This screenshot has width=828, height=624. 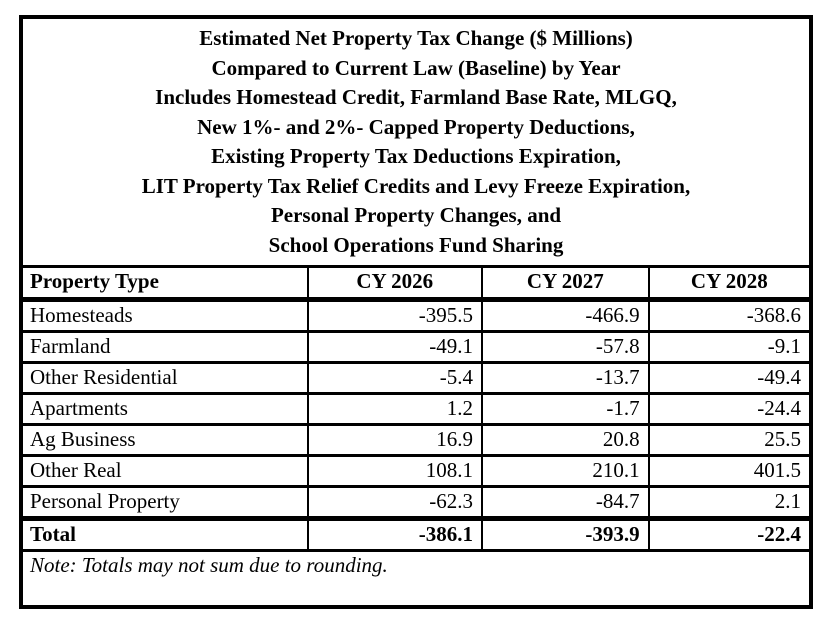 What do you see at coordinates (395, 408) in the screenshot?
I see `value-cell: 1.2` at bounding box center [395, 408].